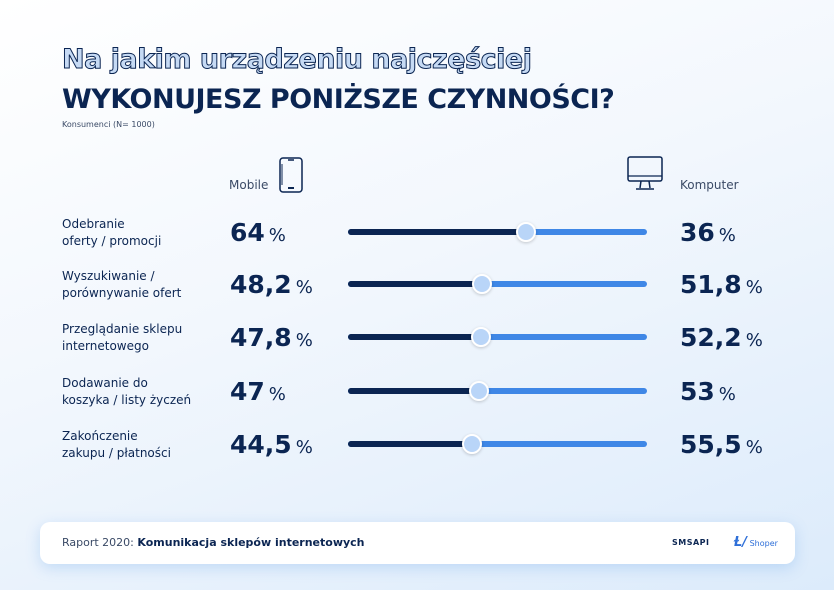 This screenshot has width=834, height=590. Describe the element at coordinates (249, 185) in the screenshot. I see `legend-mobile: Mobile` at that location.